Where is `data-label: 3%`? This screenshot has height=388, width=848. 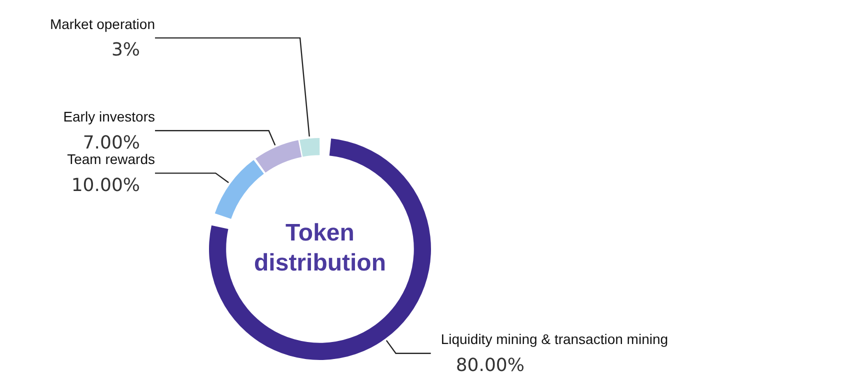
data-label: 3% is located at coordinates (125, 50).